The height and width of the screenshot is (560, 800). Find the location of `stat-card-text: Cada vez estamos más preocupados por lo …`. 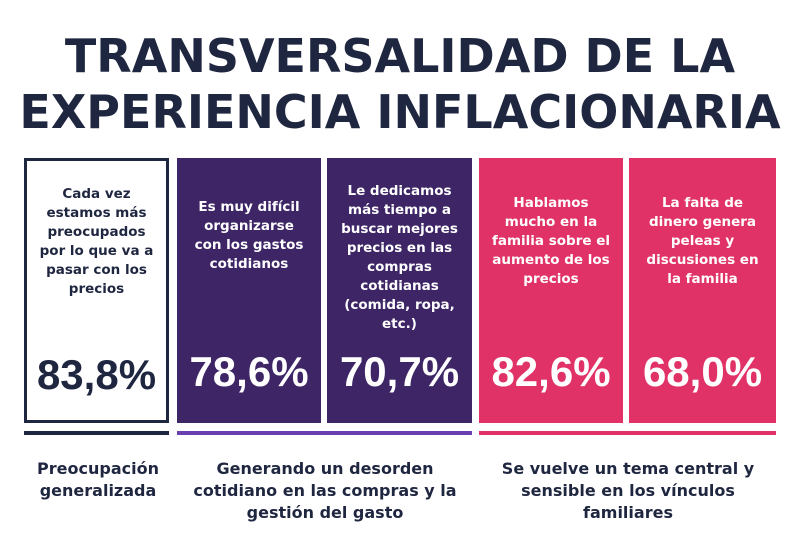

stat-card-text: Cada vez estamos más preocupados por lo … is located at coordinates (96, 241).